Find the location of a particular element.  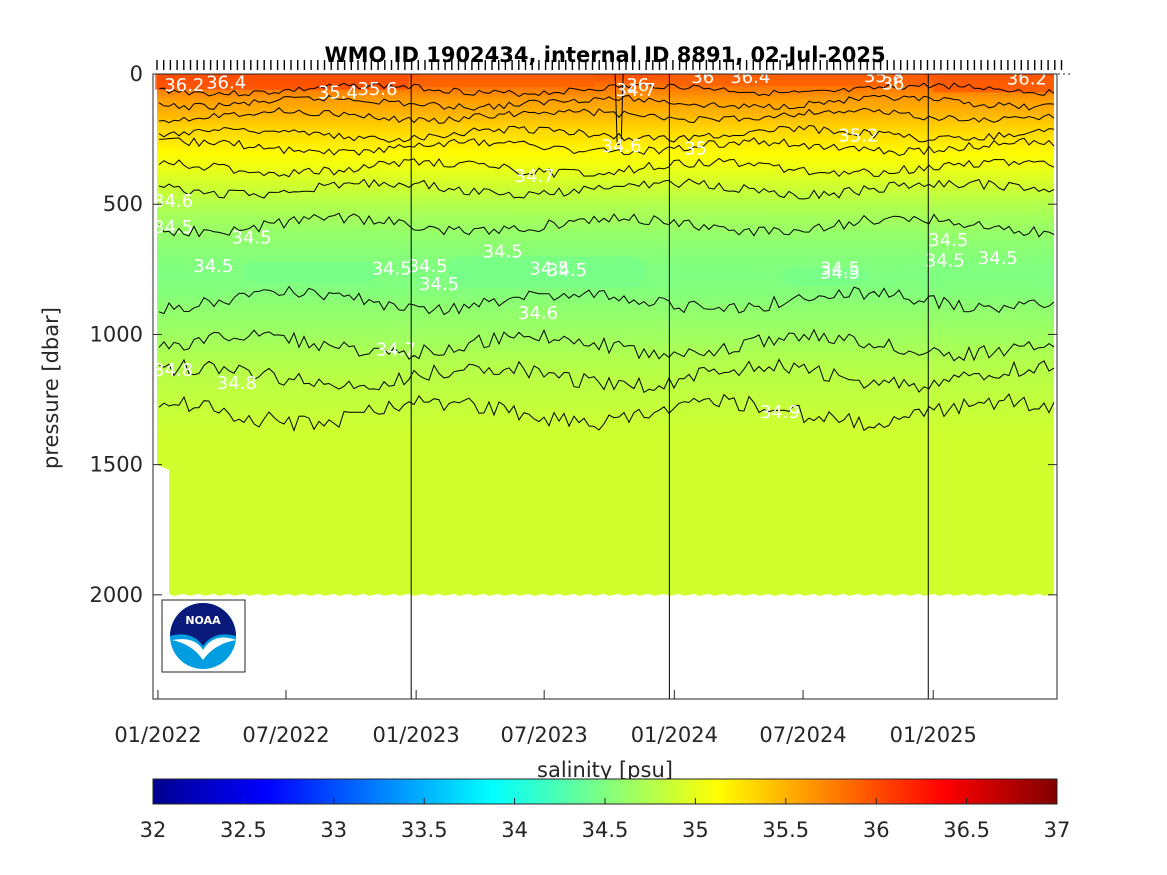

colorbar-ticks: 32 32.5 33 33.5 34 34.5 35 35.5 36 36.5 37 is located at coordinates (605, 820).